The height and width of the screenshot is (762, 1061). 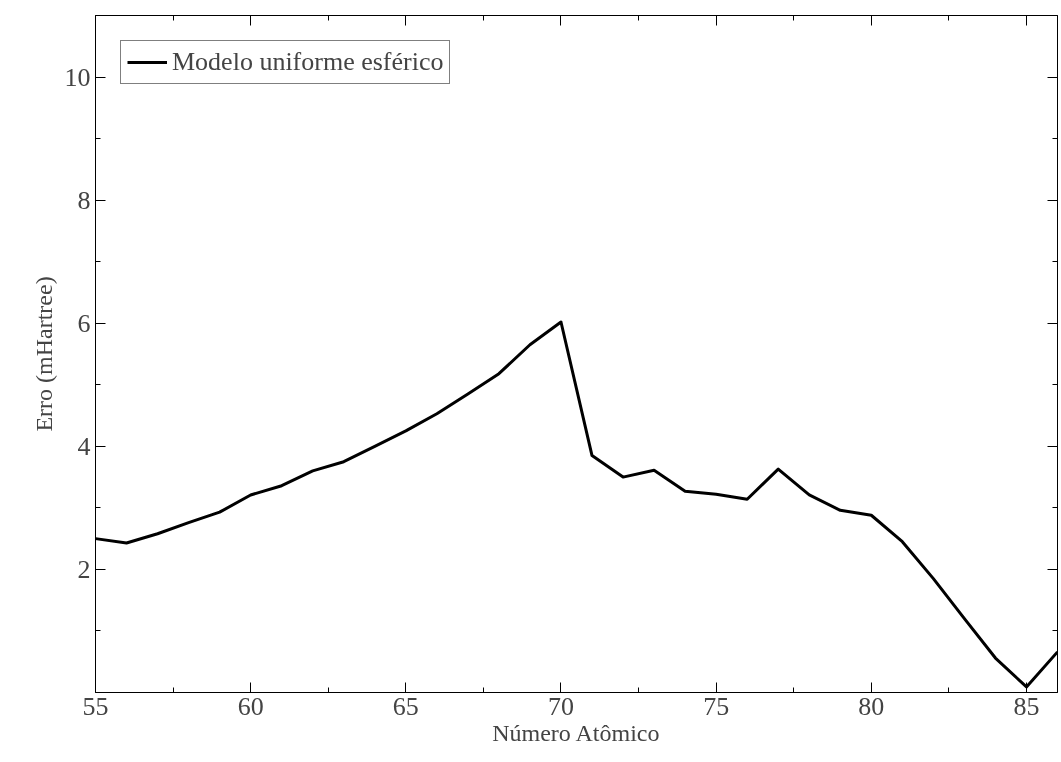 I want to click on y-tick-label: 2, so click(x=84, y=569).